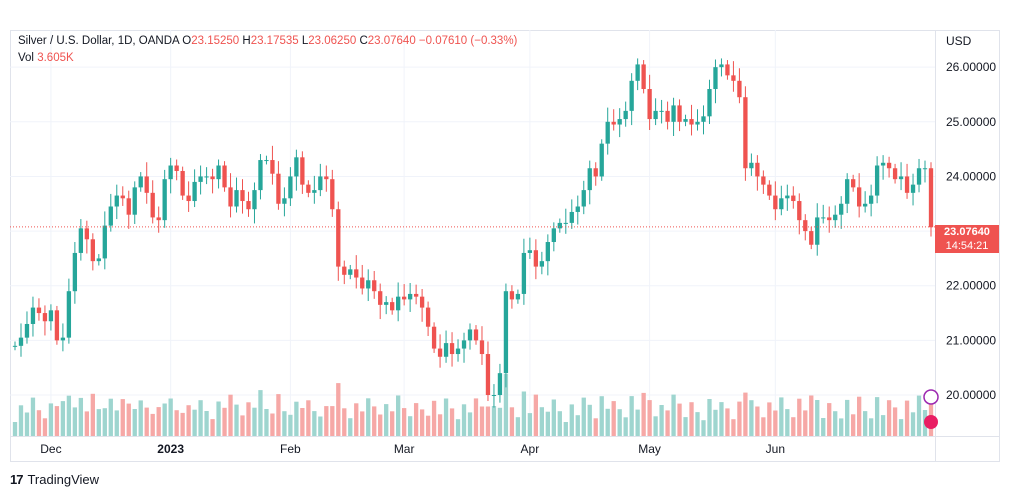 The image size is (1012, 498). I want to click on y-tick-label: 26.00000, so click(971, 67).